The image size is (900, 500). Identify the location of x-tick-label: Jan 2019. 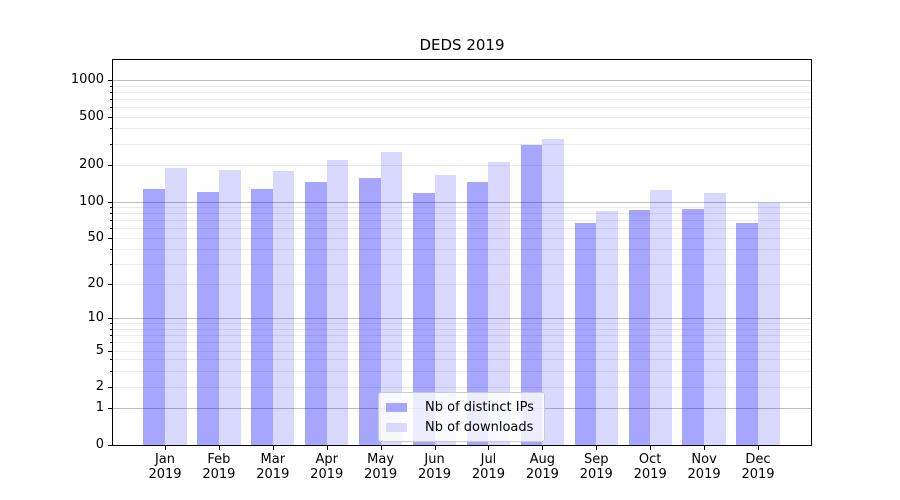
(165, 467).